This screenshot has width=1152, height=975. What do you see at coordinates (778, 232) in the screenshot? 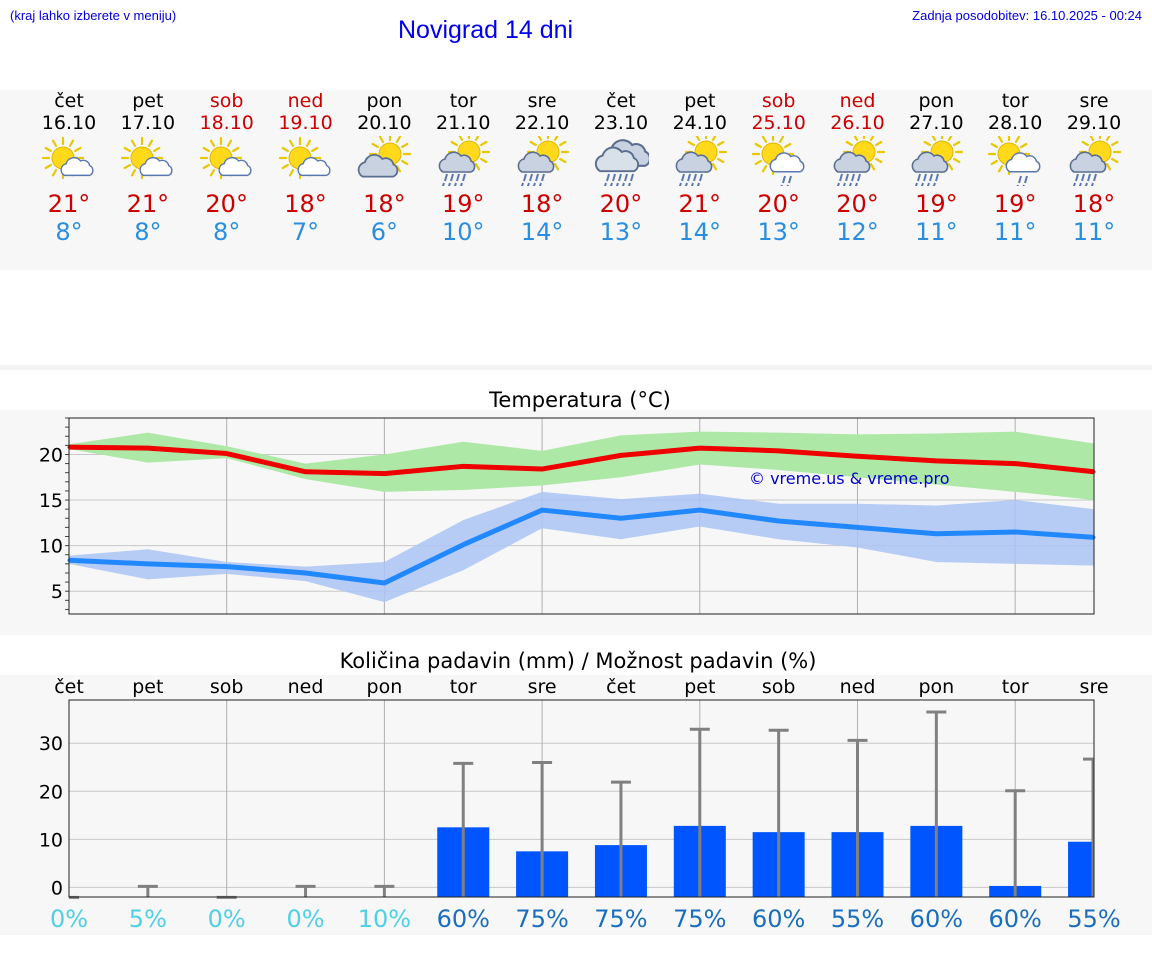
I see `min-temperature: 13°` at bounding box center [778, 232].